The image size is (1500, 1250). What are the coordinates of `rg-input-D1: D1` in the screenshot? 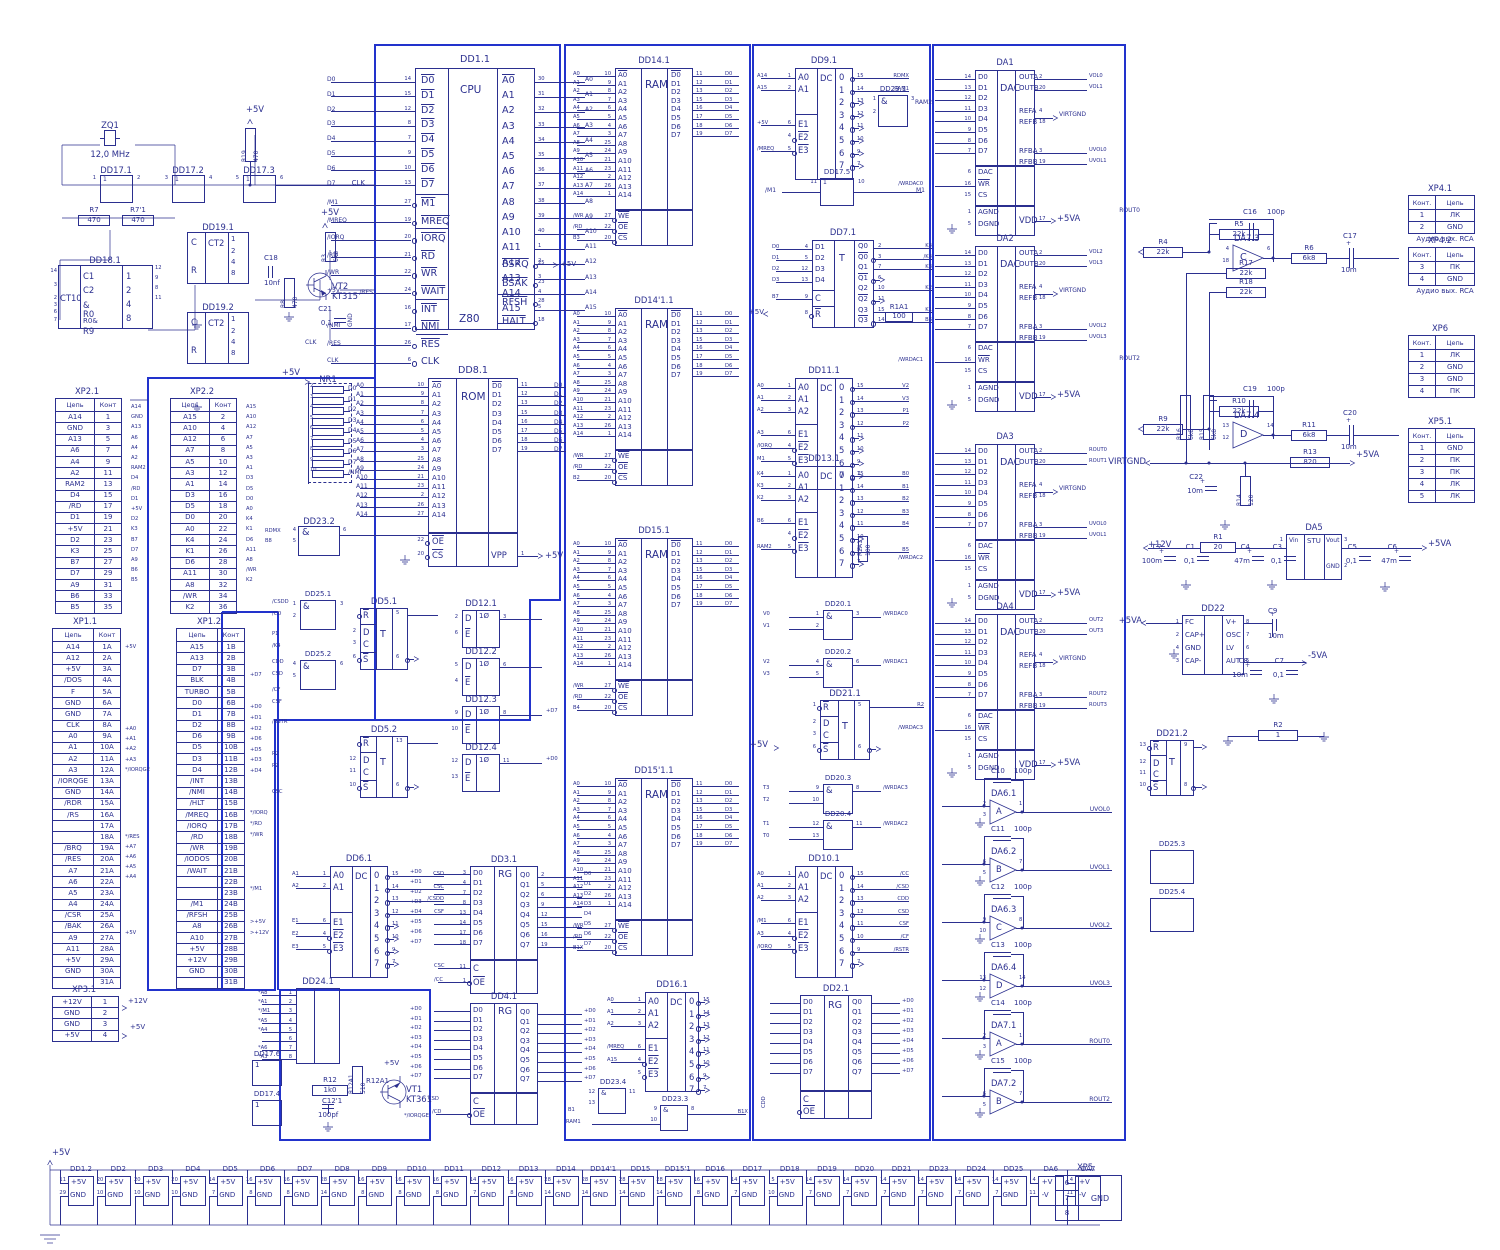 It's located at (808, 1012).